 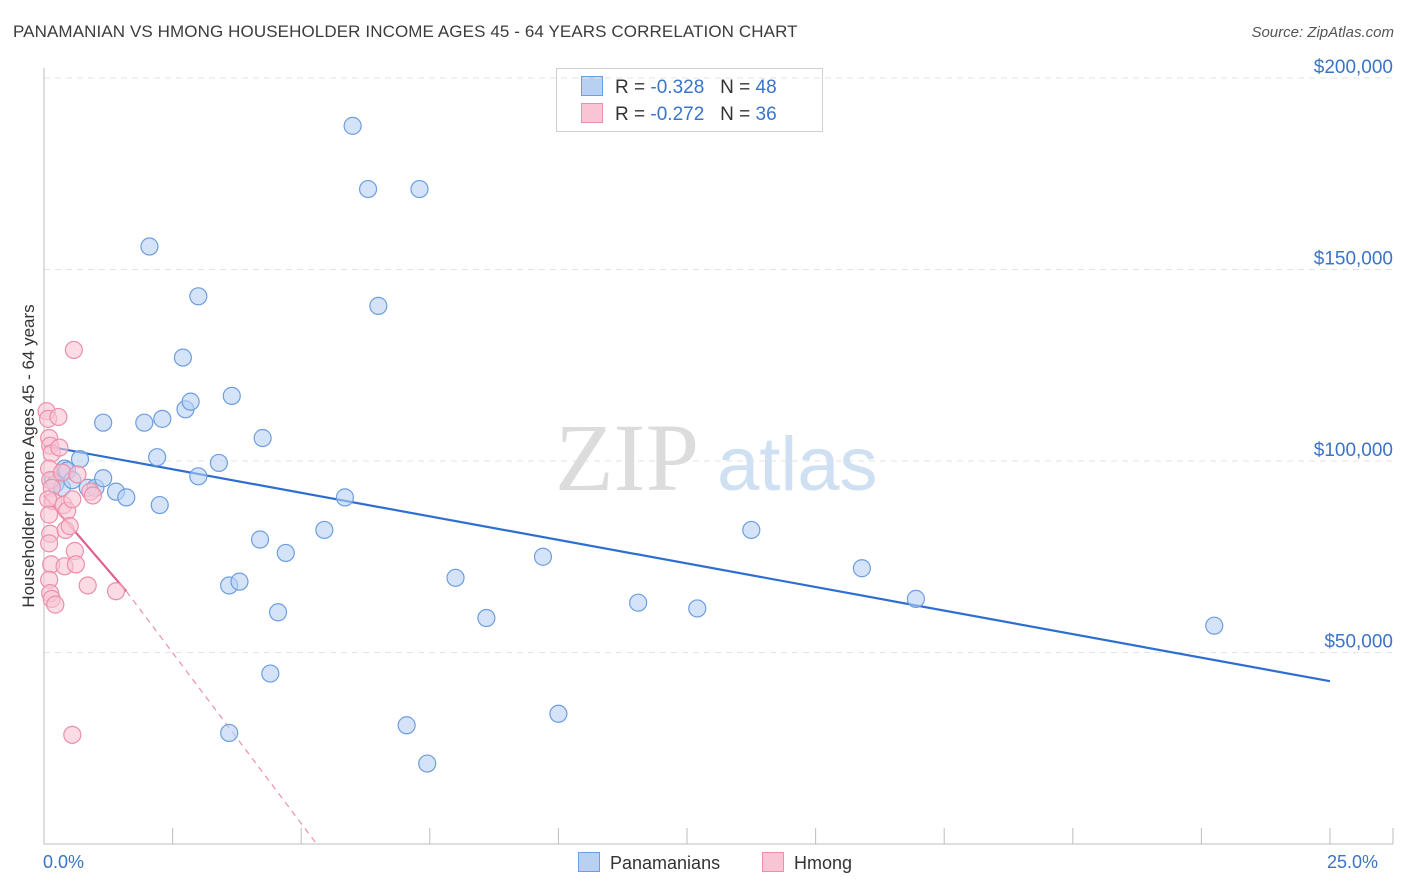 I want to click on legend-n-value-hmong: 36, so click(x=766, y=114).